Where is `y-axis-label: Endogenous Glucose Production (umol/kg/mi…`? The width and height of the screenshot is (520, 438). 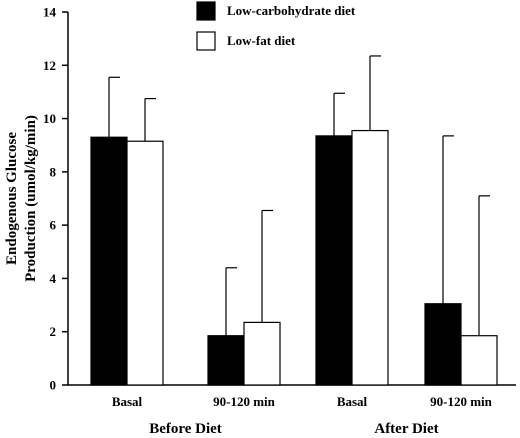
y-axis-label: Endogenous Glucose Production (umol/kg/mi… is located at coordinates (21, 198).